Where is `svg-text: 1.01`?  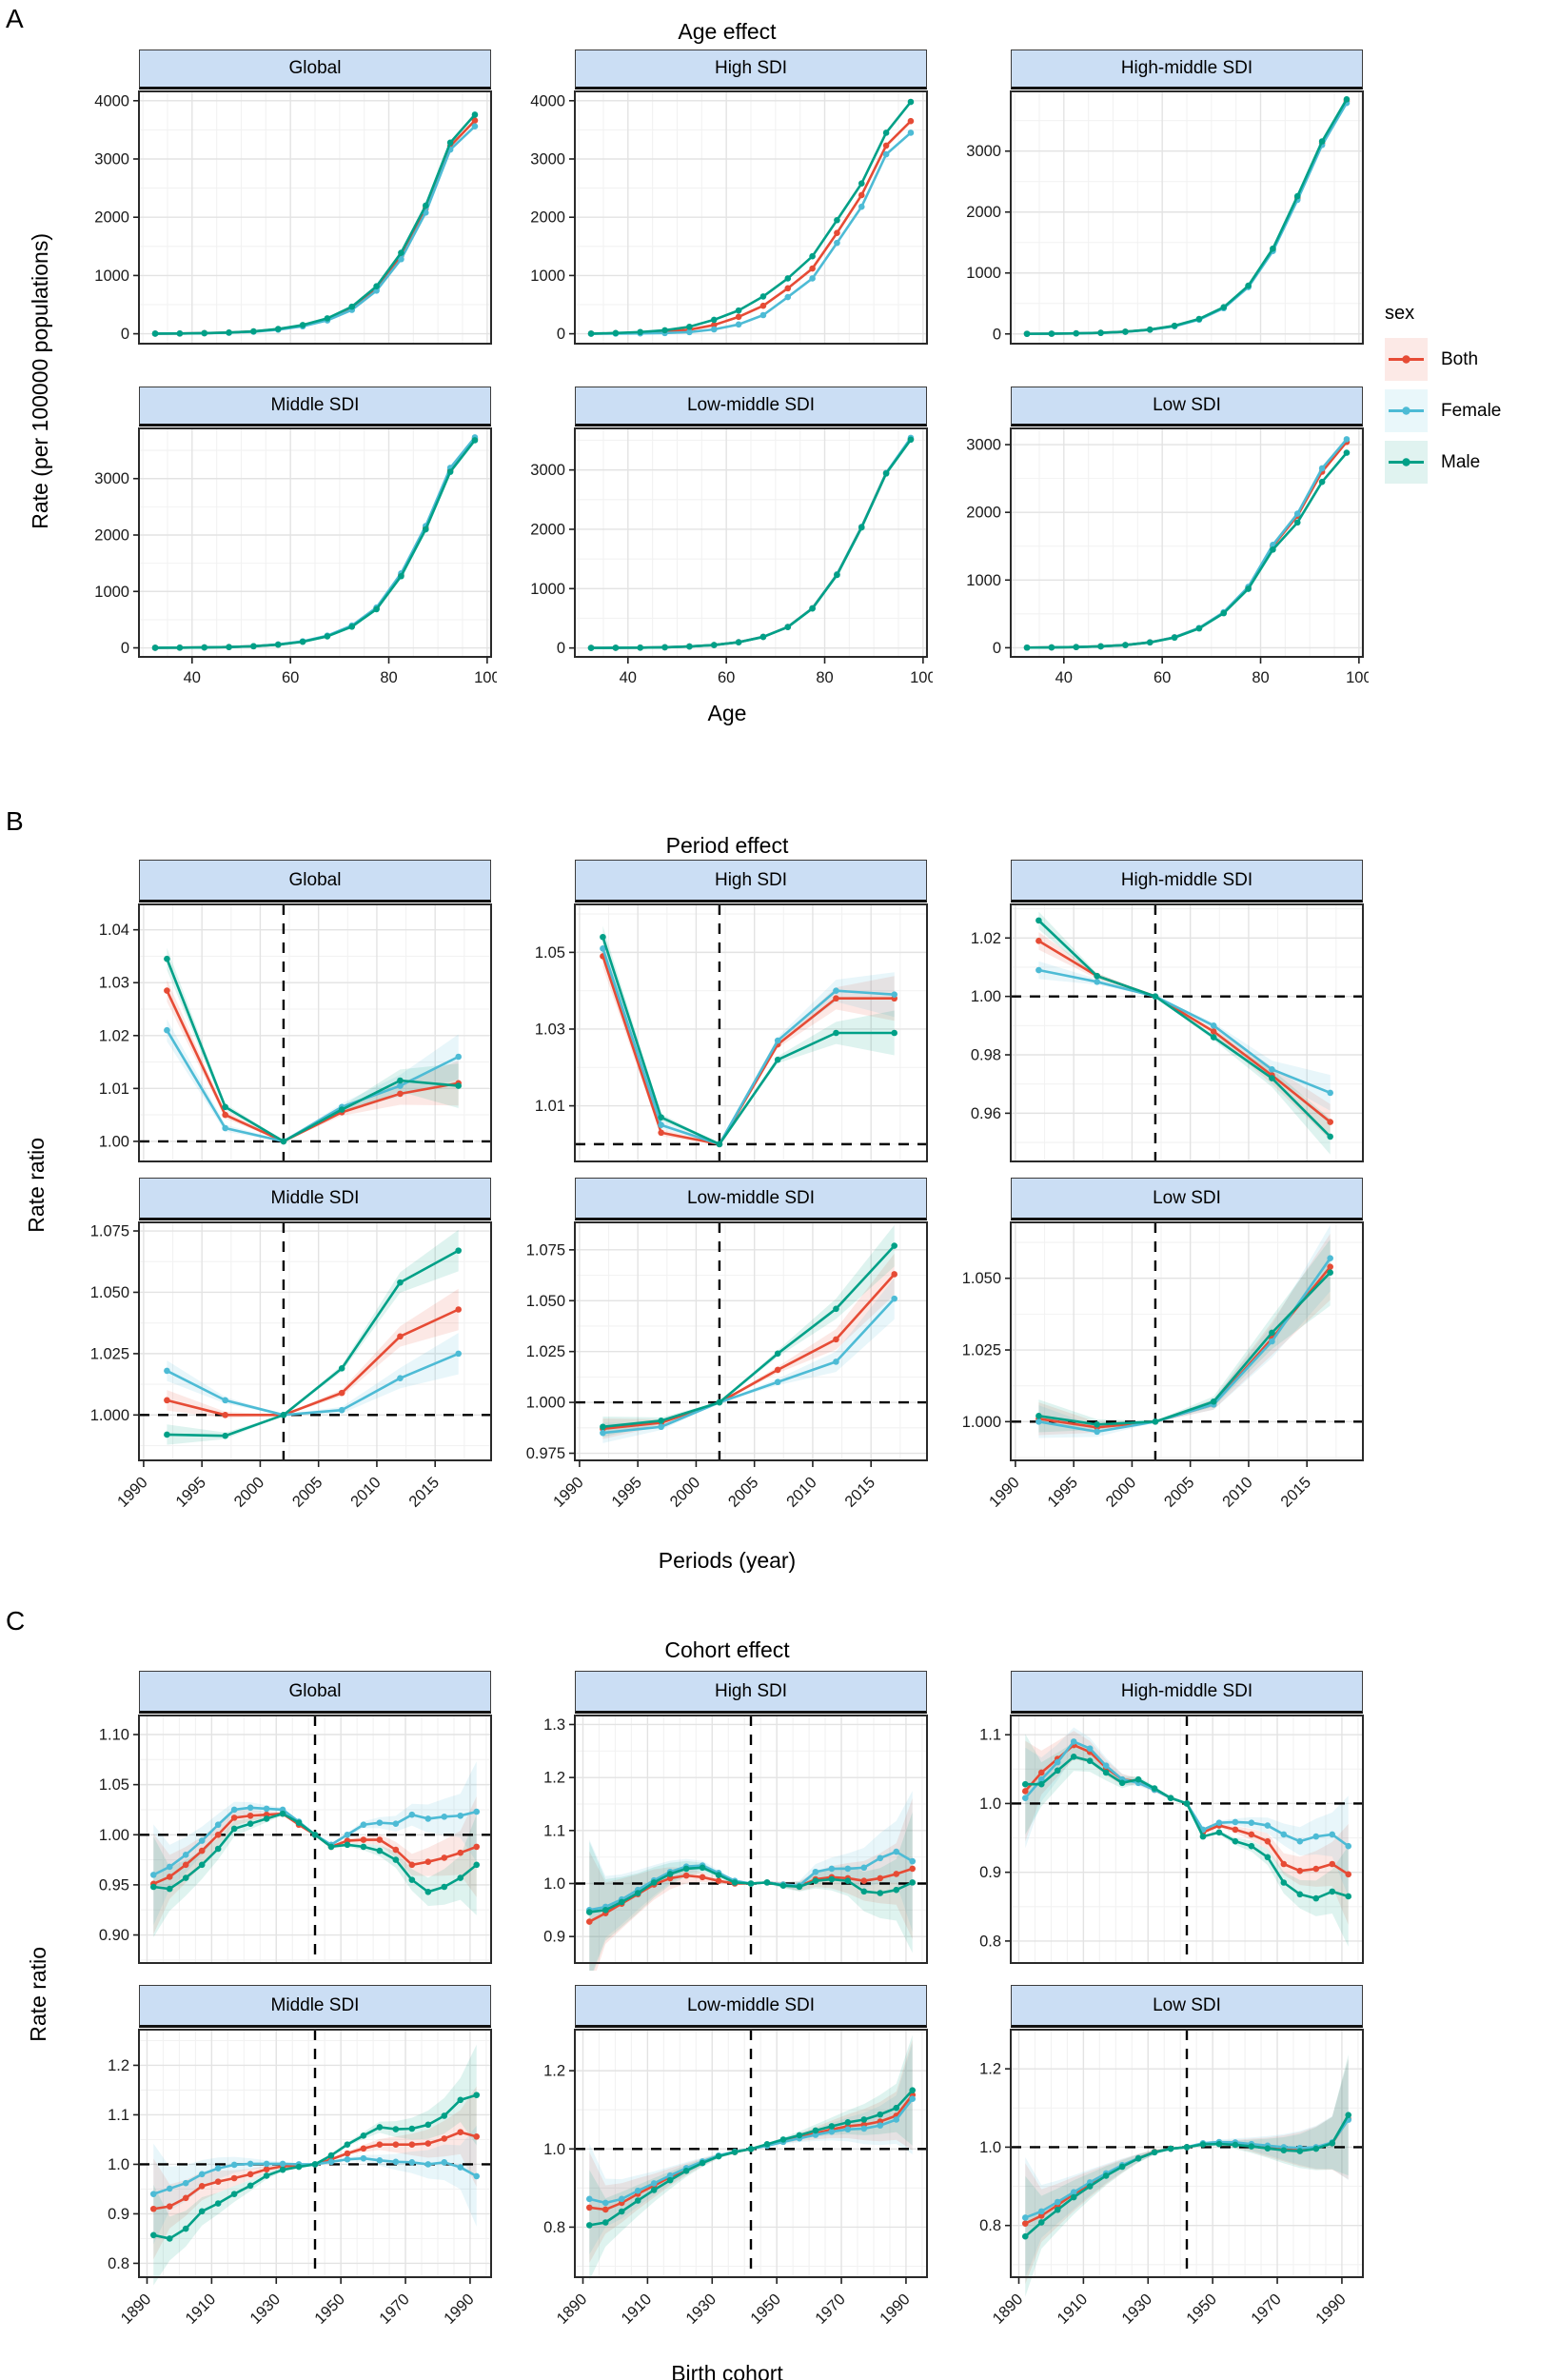
svg-text: 1.01 is located at coordinates (550, 1106).